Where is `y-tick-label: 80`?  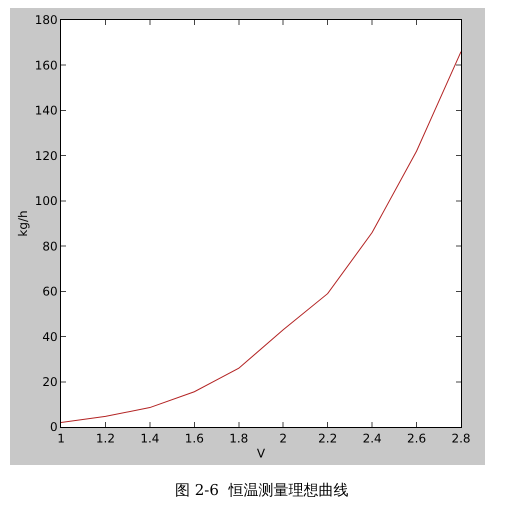 y-tick-label: 80 is located at coordinates (50, 246).